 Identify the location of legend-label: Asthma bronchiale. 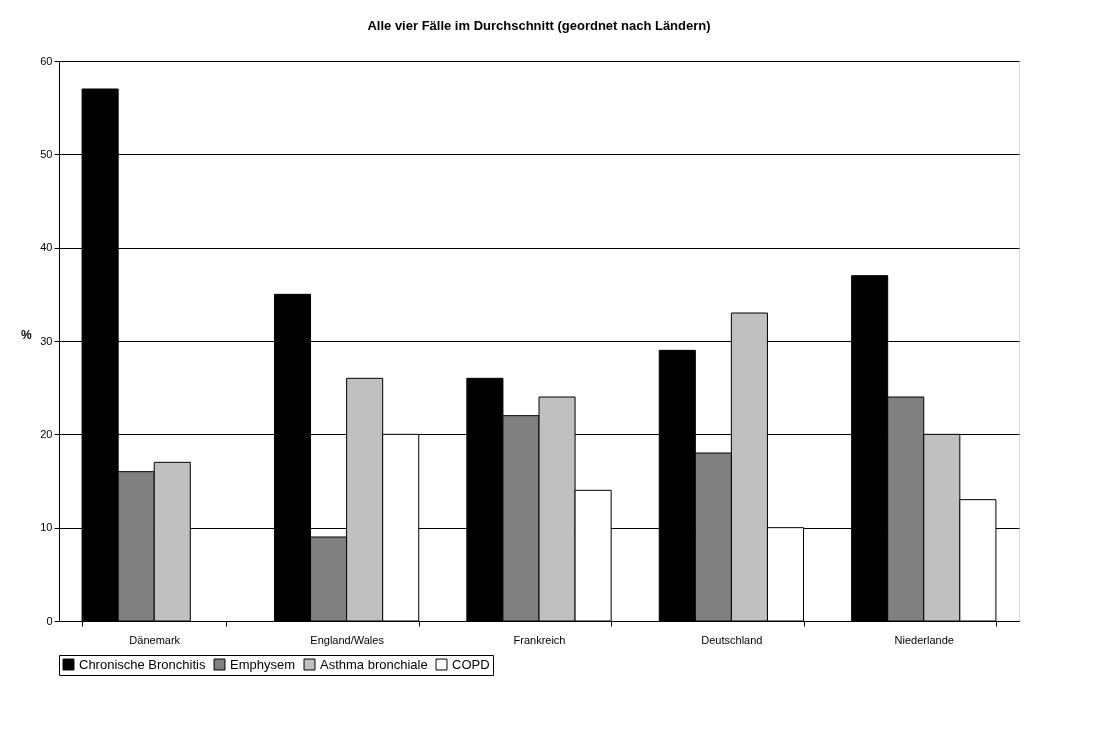
(374, 664).